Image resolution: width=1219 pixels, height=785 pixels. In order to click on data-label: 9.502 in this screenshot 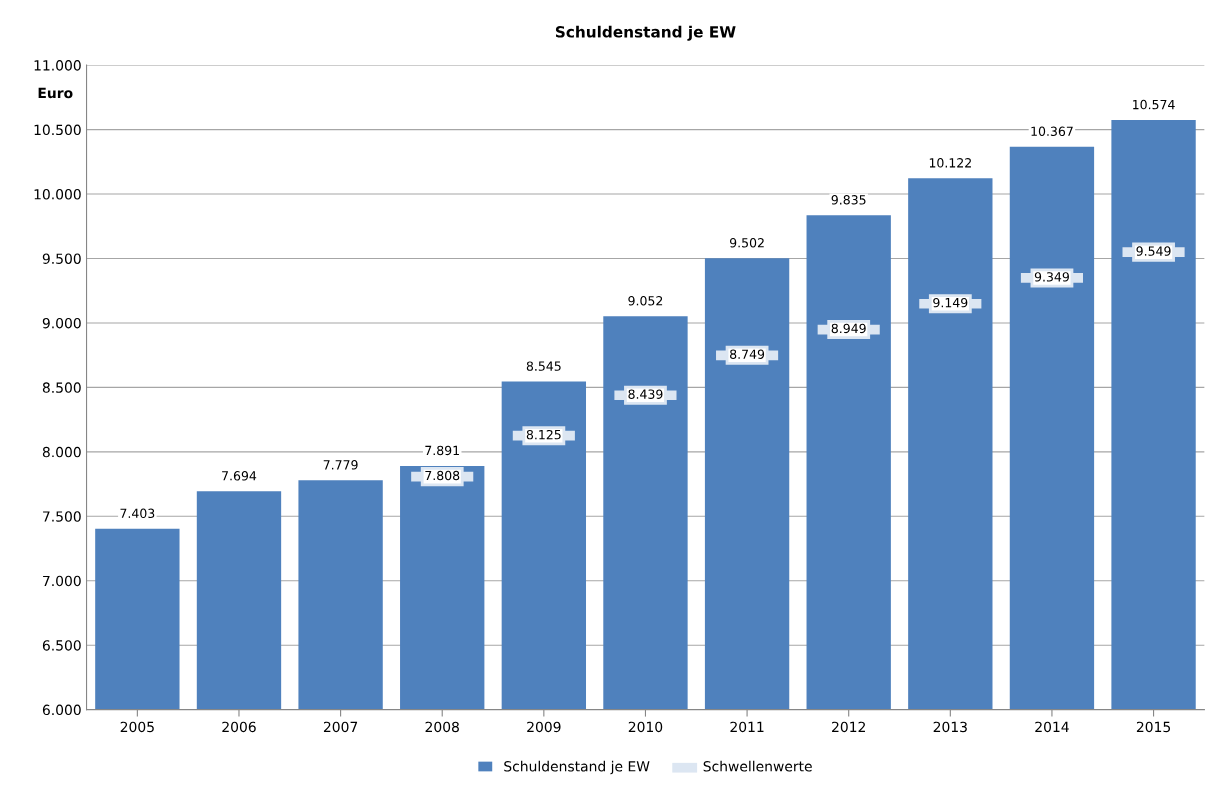, I will do `click(746, 243)`.